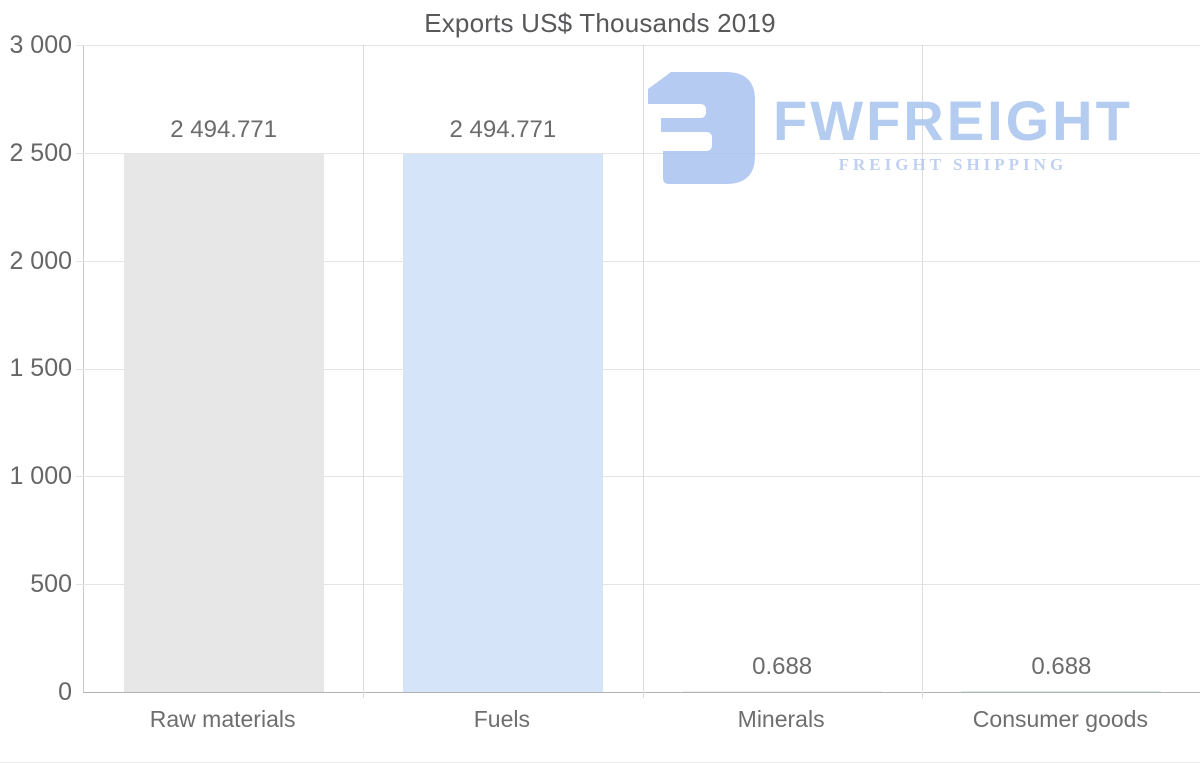 The image size is (1200, 763). What do you see at coordinates (782, 691) in the screenshot?
I see `bar-minerals` at bounding box center [782, 691].